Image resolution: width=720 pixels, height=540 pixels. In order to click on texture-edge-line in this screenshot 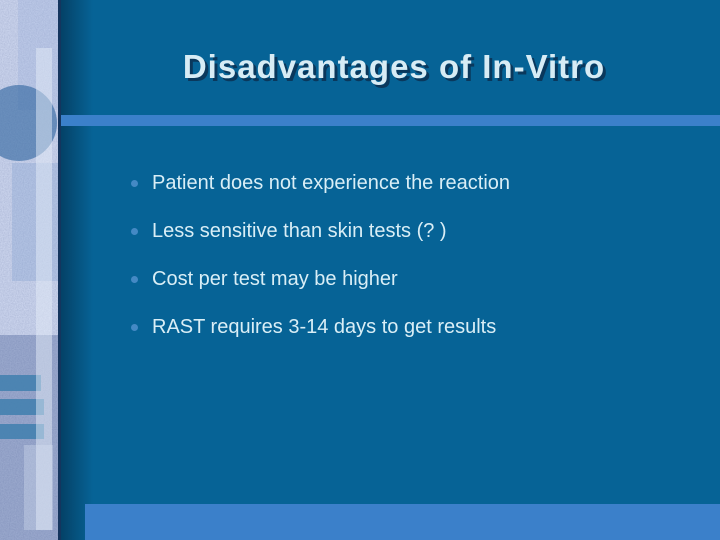, I will do `click(59, 270)`.